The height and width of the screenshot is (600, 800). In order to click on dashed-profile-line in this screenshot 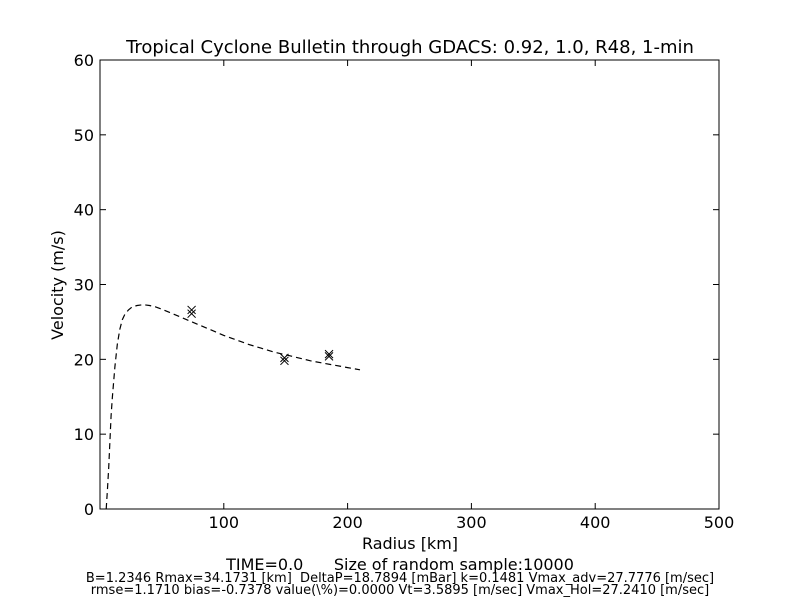, I will do `click(233, 407)`.